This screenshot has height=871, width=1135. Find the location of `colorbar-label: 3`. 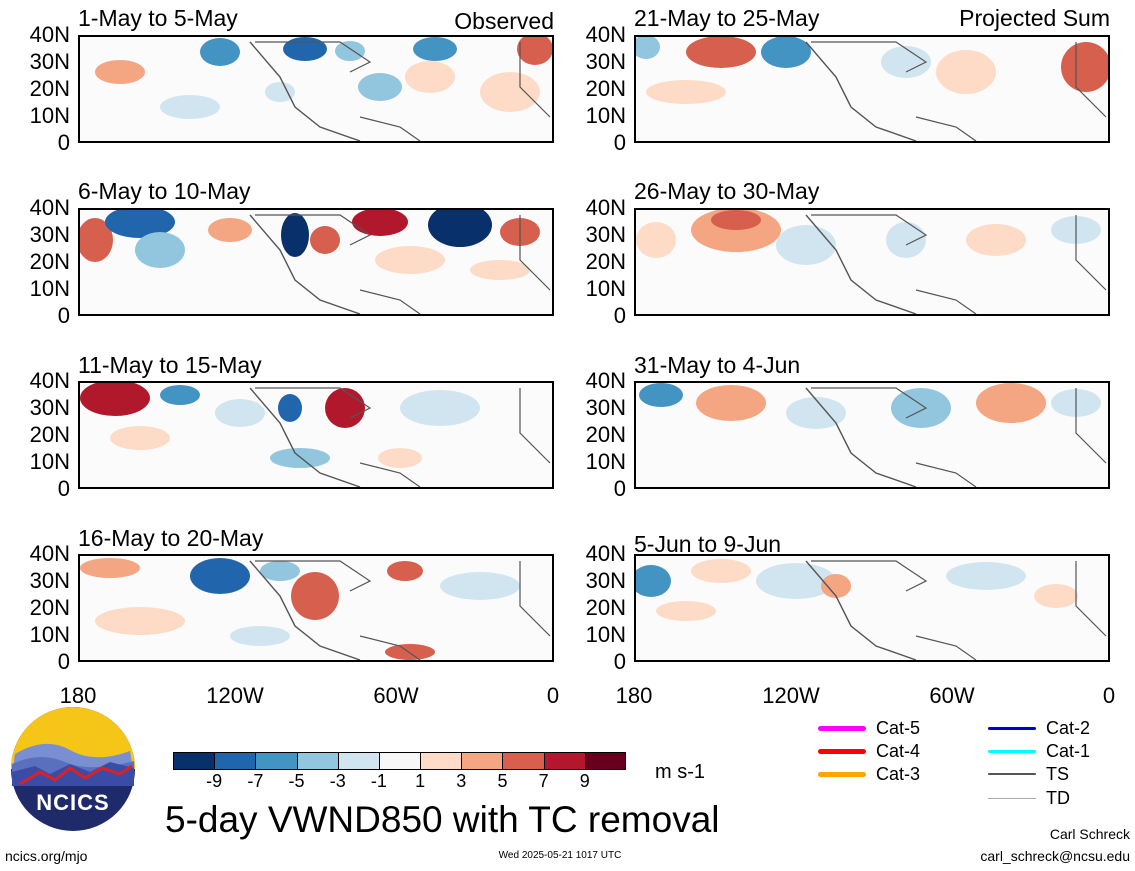

colorbar-label: 3 is located at coordinates (461, 781).